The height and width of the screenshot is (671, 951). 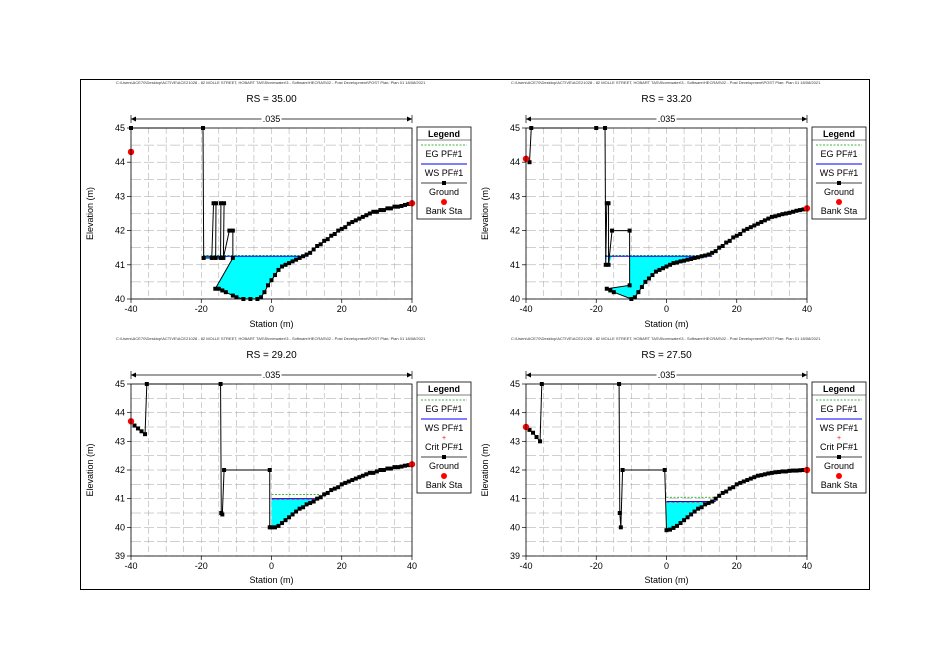 I want to click on y-axis-label: Elevation (m), so click(x=90, y=213).